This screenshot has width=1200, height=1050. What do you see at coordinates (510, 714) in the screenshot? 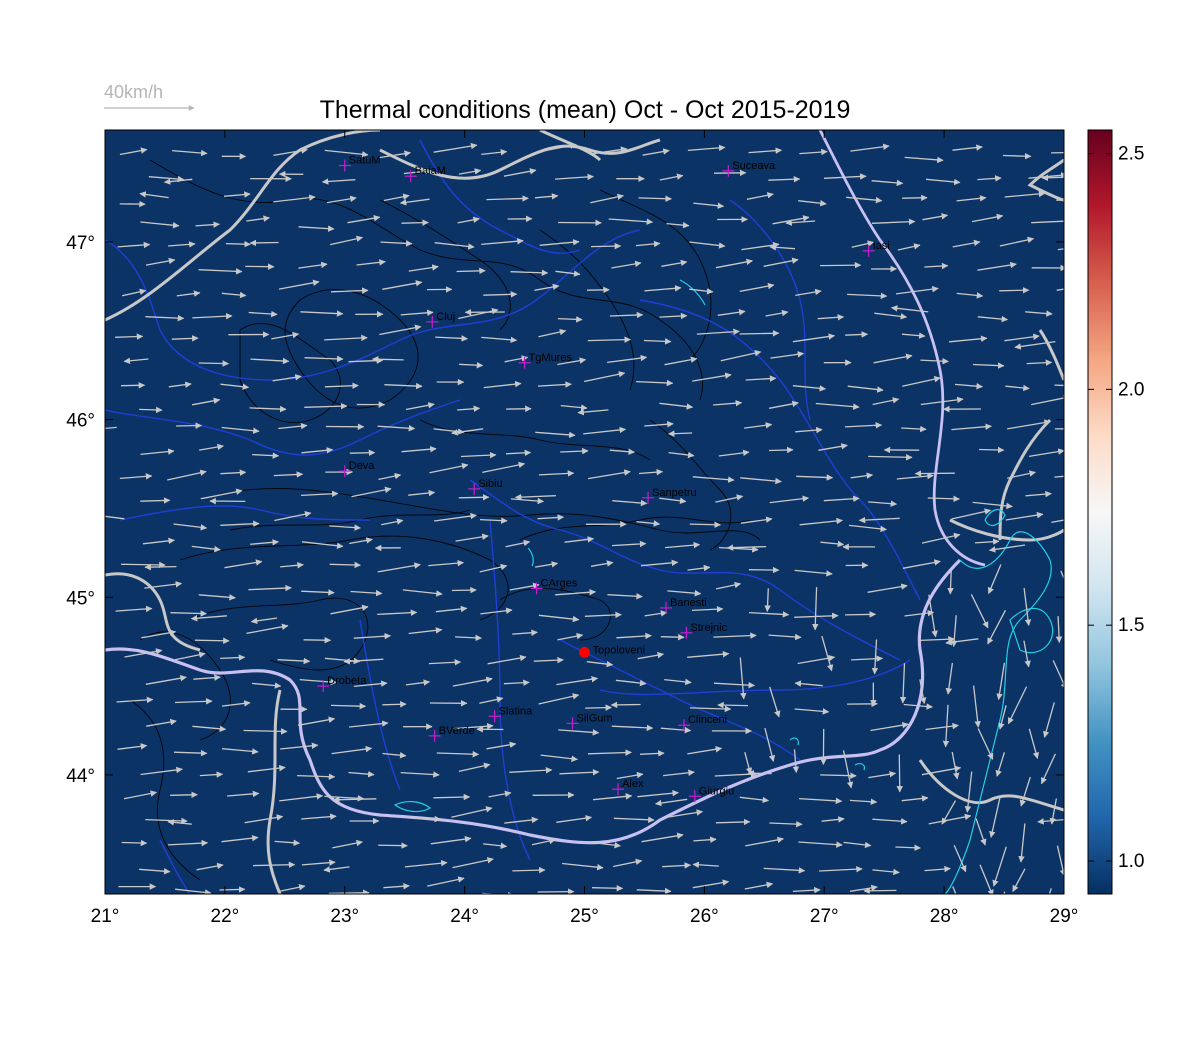
I see `station-marker: Slatina` at bounding box center [510, 714].